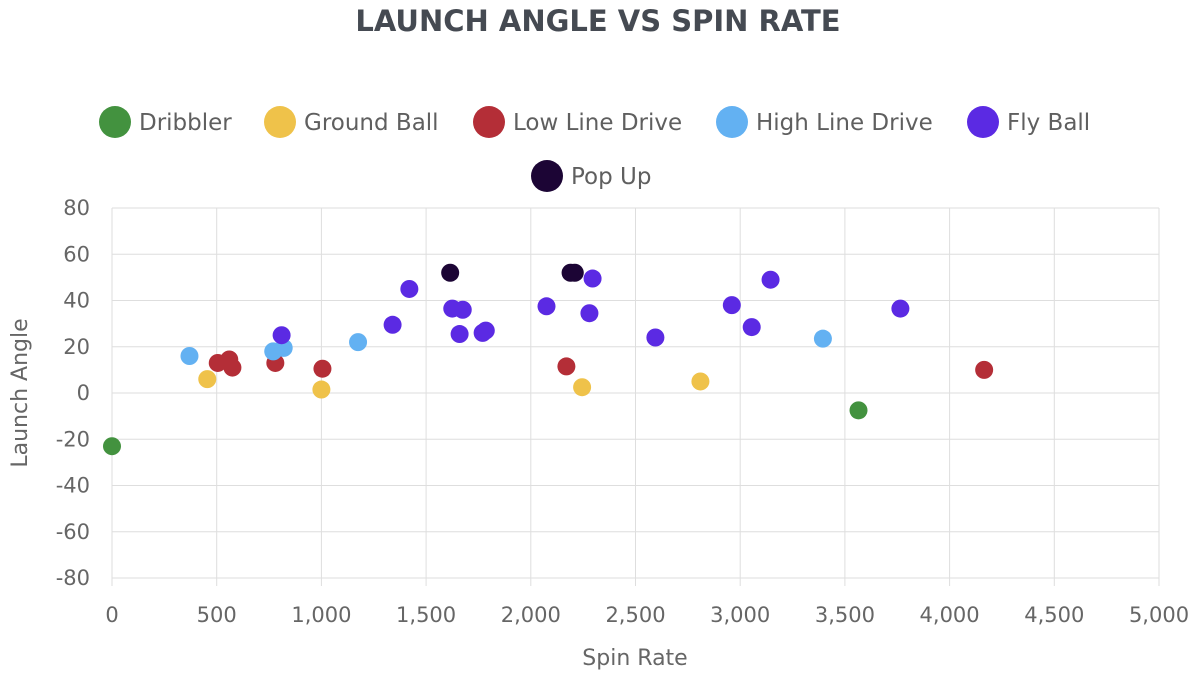 This screenshot has width=1200, height=676. What do you see at coordinates (950, 615) in the screenshot?
I see `x-tick-label: 4,000` at bounding box center [950, 615].